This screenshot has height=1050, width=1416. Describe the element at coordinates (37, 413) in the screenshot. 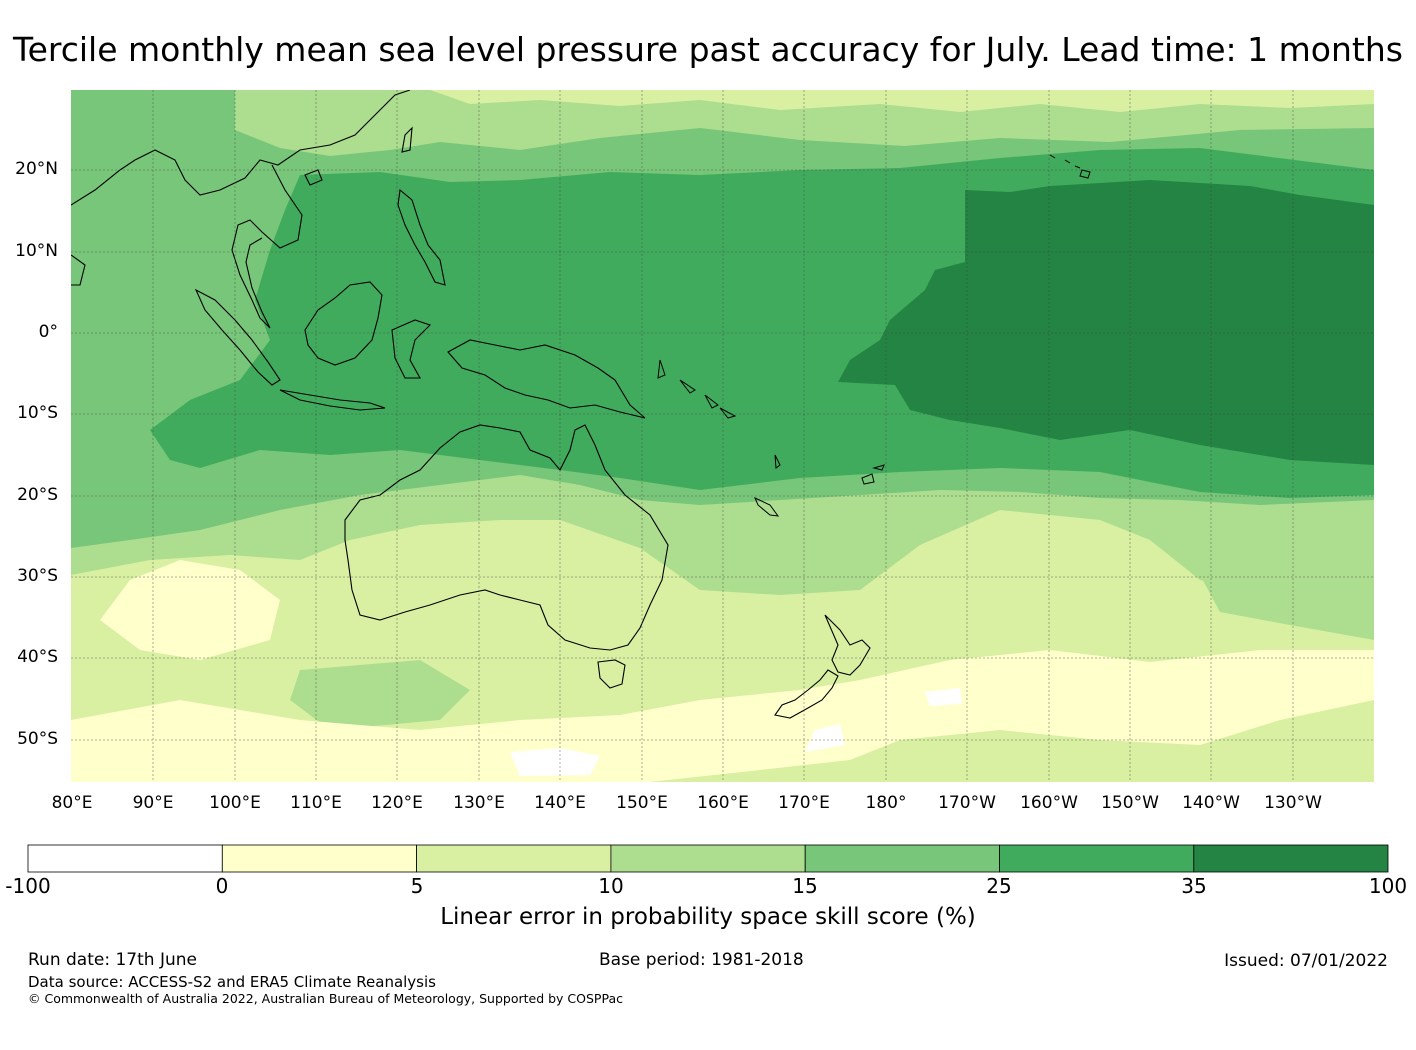

I see `lat-label: 10°S` at that location.